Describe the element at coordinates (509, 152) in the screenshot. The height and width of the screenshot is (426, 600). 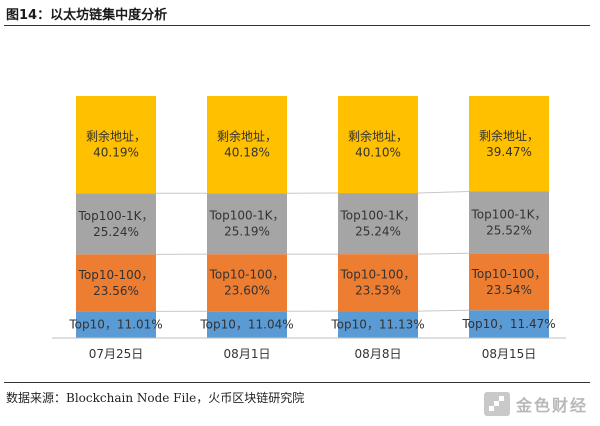
I see `data-label: 39.47%` at that location.